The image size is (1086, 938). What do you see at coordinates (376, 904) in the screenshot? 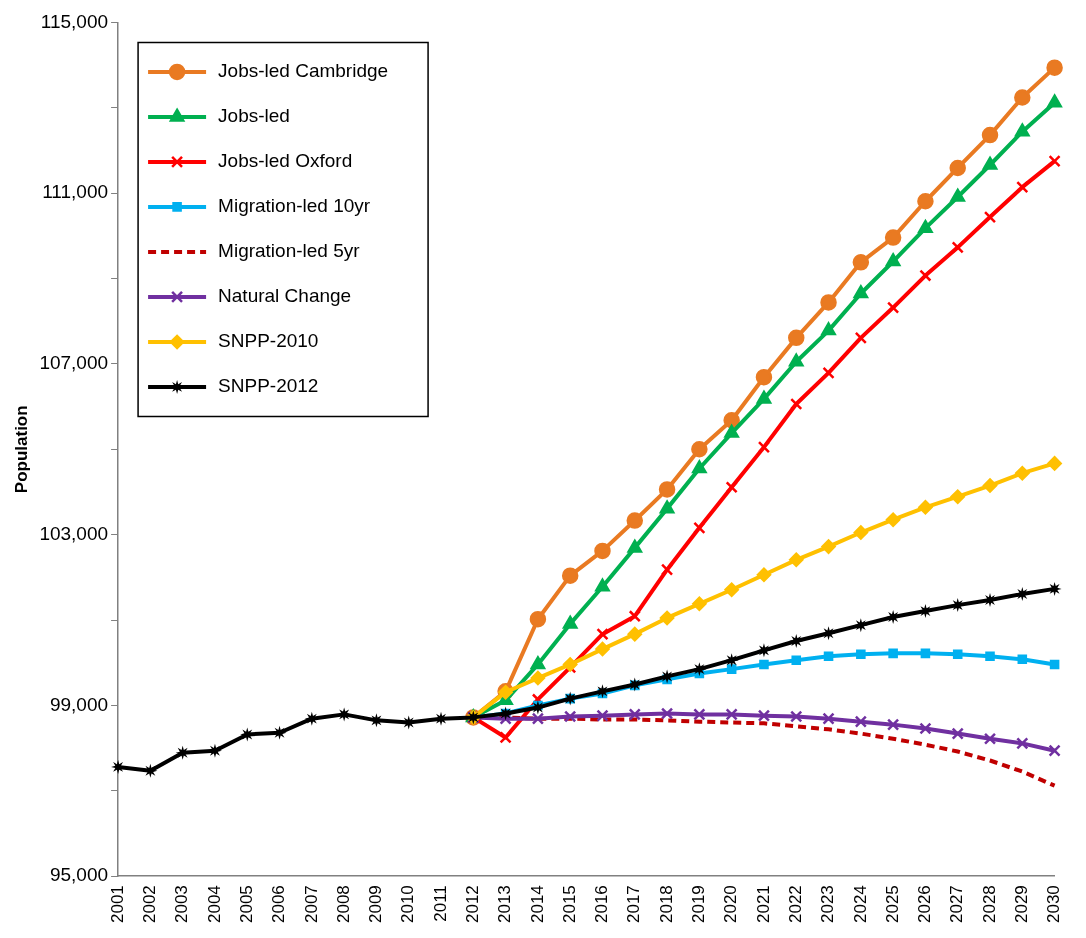
I see `x-tick-label: 2009` at bounding box center [376, 904].